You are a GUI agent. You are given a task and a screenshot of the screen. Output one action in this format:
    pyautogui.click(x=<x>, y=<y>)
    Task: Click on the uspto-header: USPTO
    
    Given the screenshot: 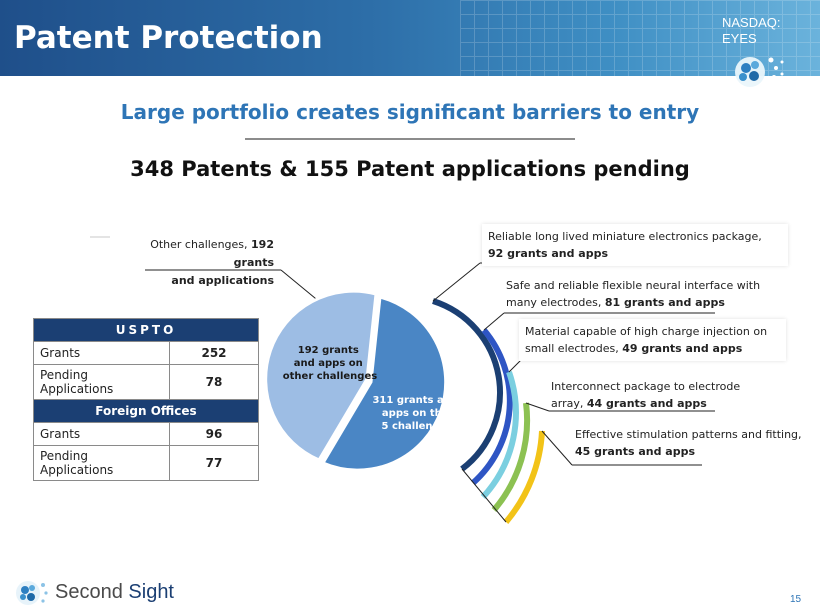 What is the action you would take?
    pyautogui.click(x=146, y=330)
    